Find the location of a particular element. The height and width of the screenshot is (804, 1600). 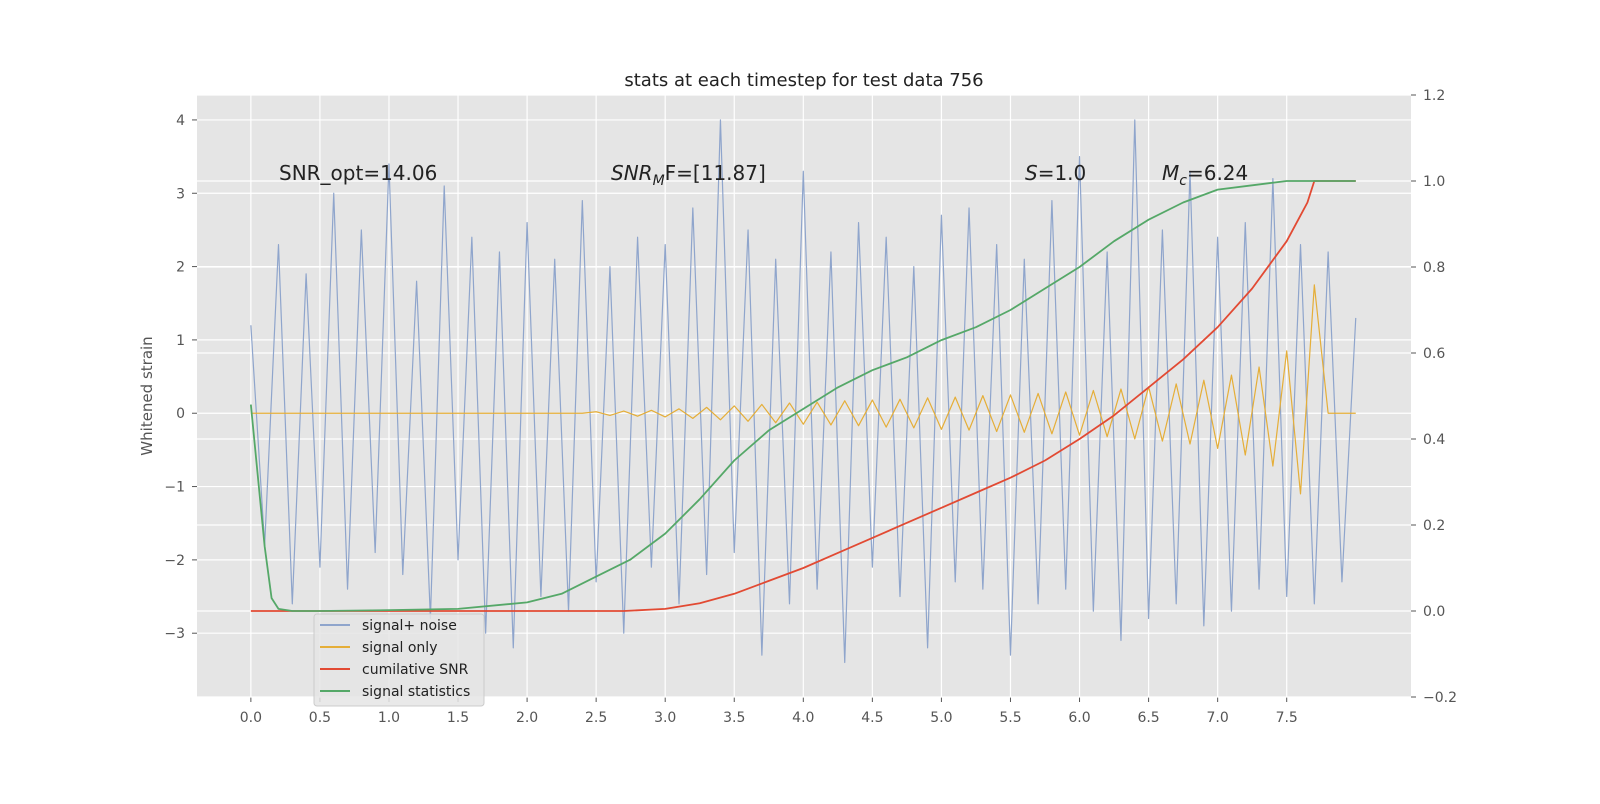

x-tick-label: 6.5 is located at coordinates (1148, 718).